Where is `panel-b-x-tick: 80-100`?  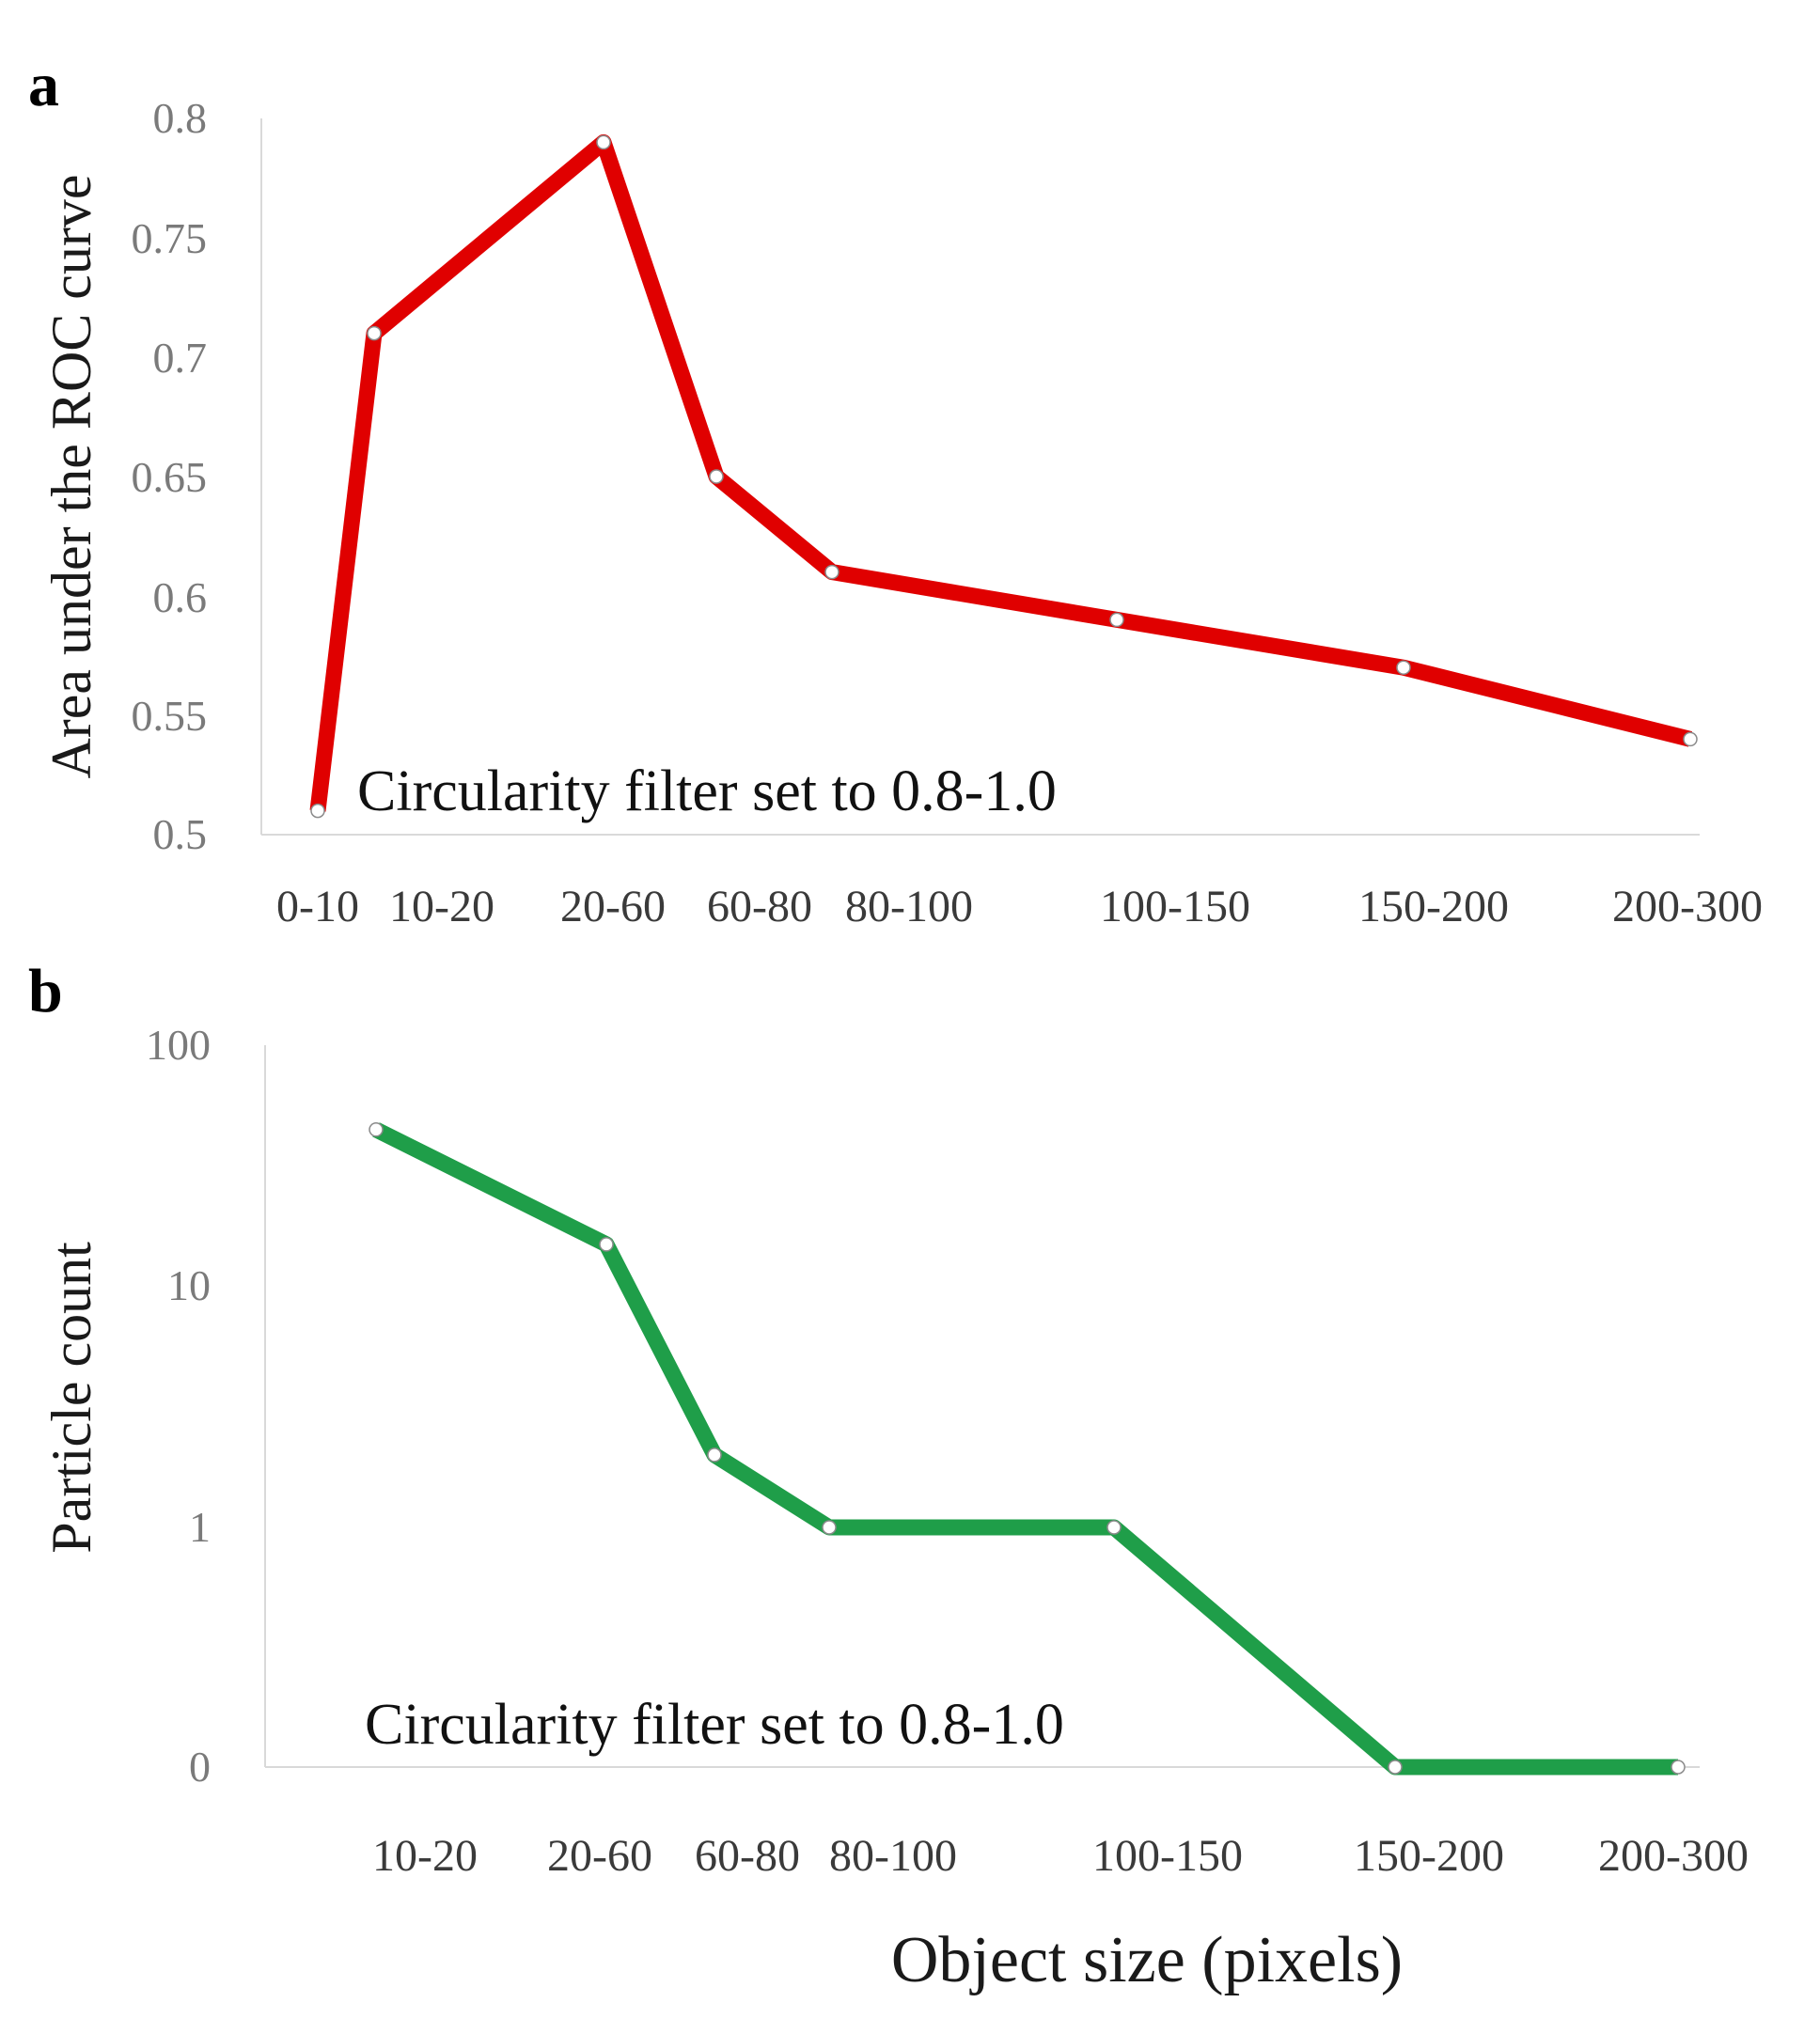 panel-b-x-tick: 80-100 is located at coordinates (893, 1856).